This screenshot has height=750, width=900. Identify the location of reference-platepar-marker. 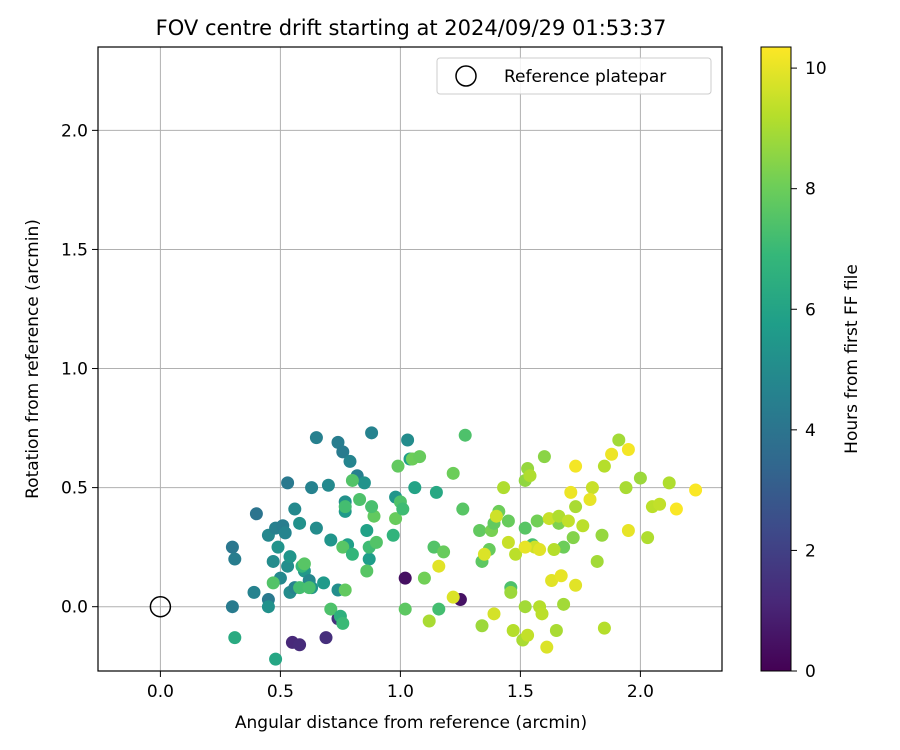
(160, 606).